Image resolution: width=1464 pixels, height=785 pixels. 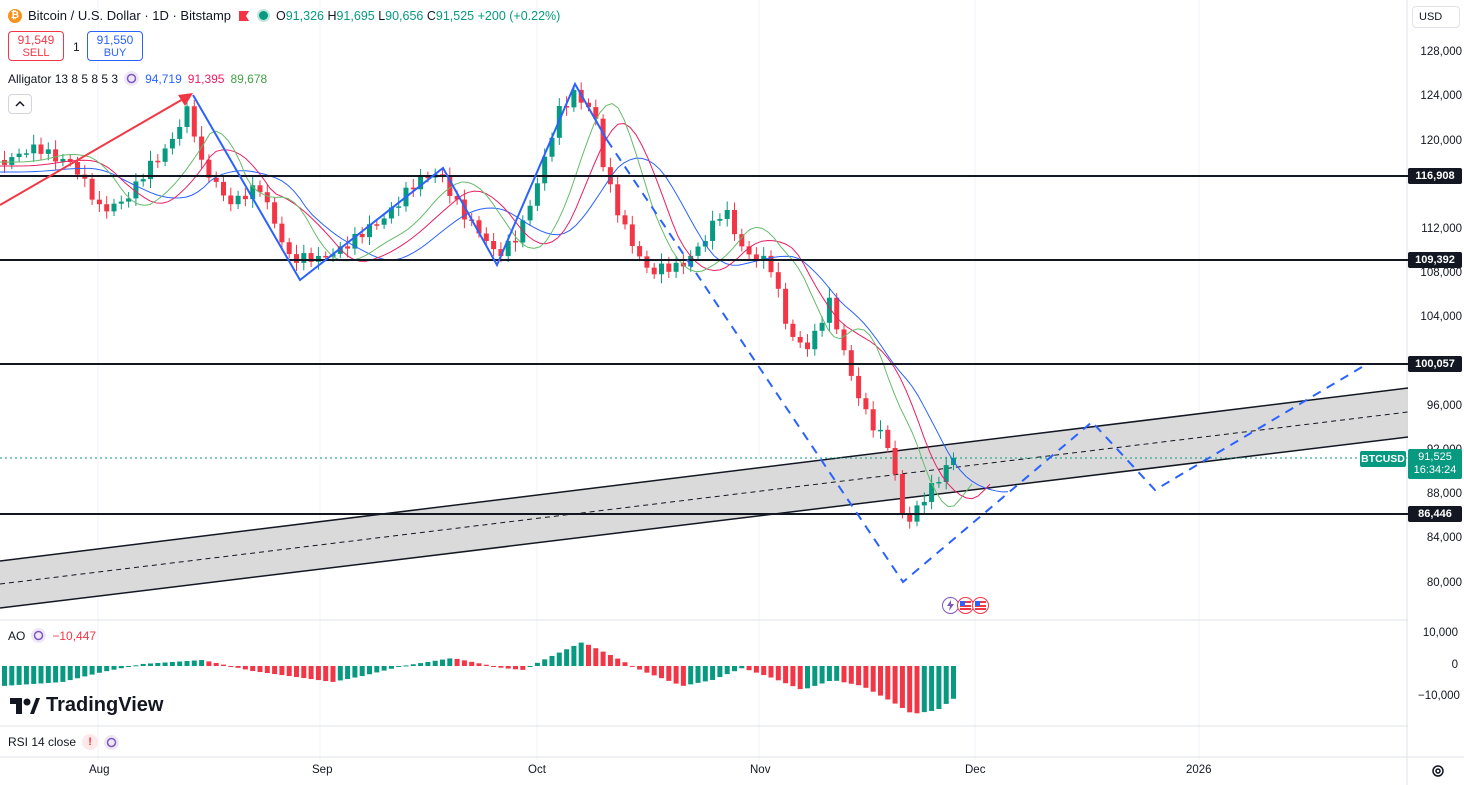 What do you see at coordinates (17, 635) in the screenshot?
I see `ao-label: AO` at bounding box center [17, 635].